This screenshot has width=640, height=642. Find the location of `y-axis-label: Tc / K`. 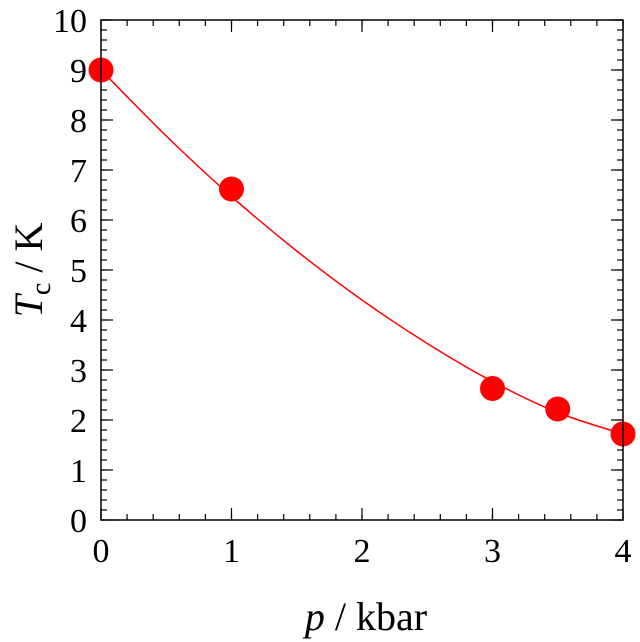

y-axis-label: Tc / K is located at coordinates (31, 270).